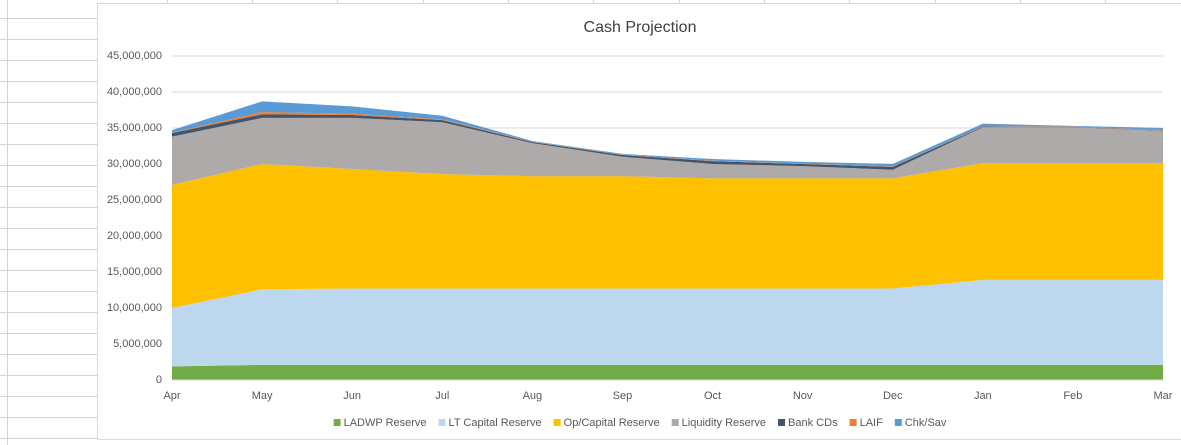 The height and width of the screenshot is (445, 1181). I want to click on x-tick-label: Feb, so click(1072, 396).